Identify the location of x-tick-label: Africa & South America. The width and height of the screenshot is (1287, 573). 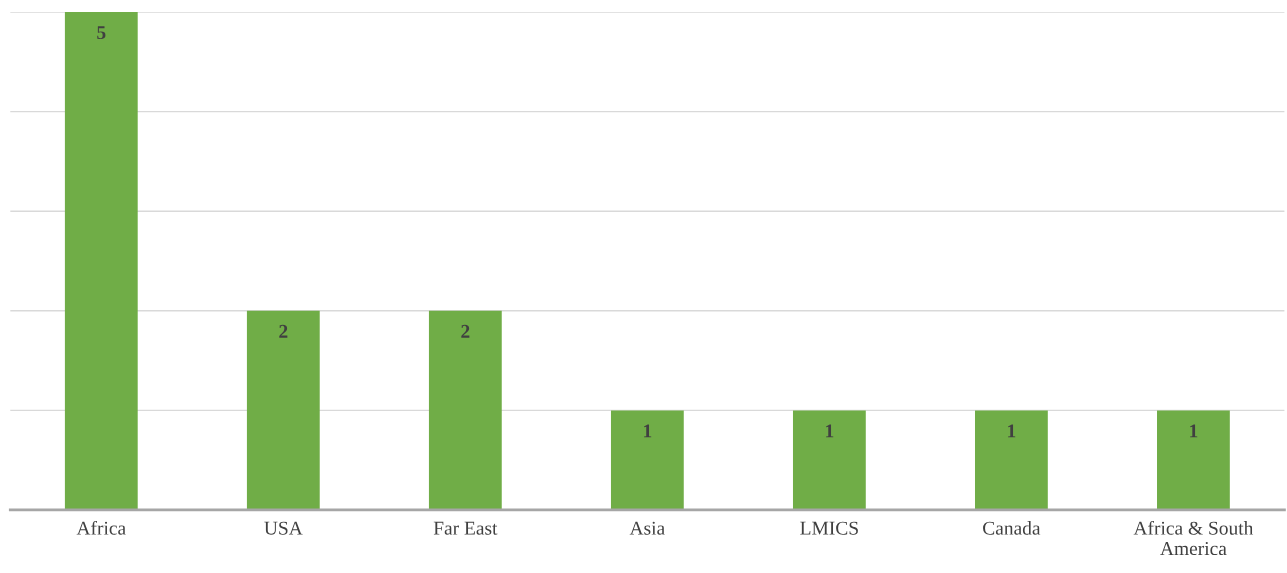
(1193, 538).